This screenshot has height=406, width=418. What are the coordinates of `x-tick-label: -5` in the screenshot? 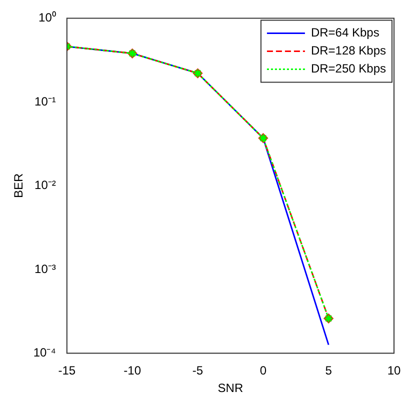 It's located at (198, 371).